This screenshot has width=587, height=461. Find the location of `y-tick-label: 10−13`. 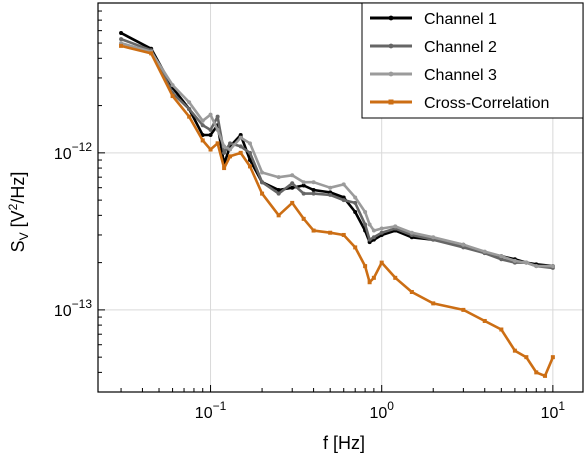

y-tick-label: 10−13 is located at coordinates (73, 308).